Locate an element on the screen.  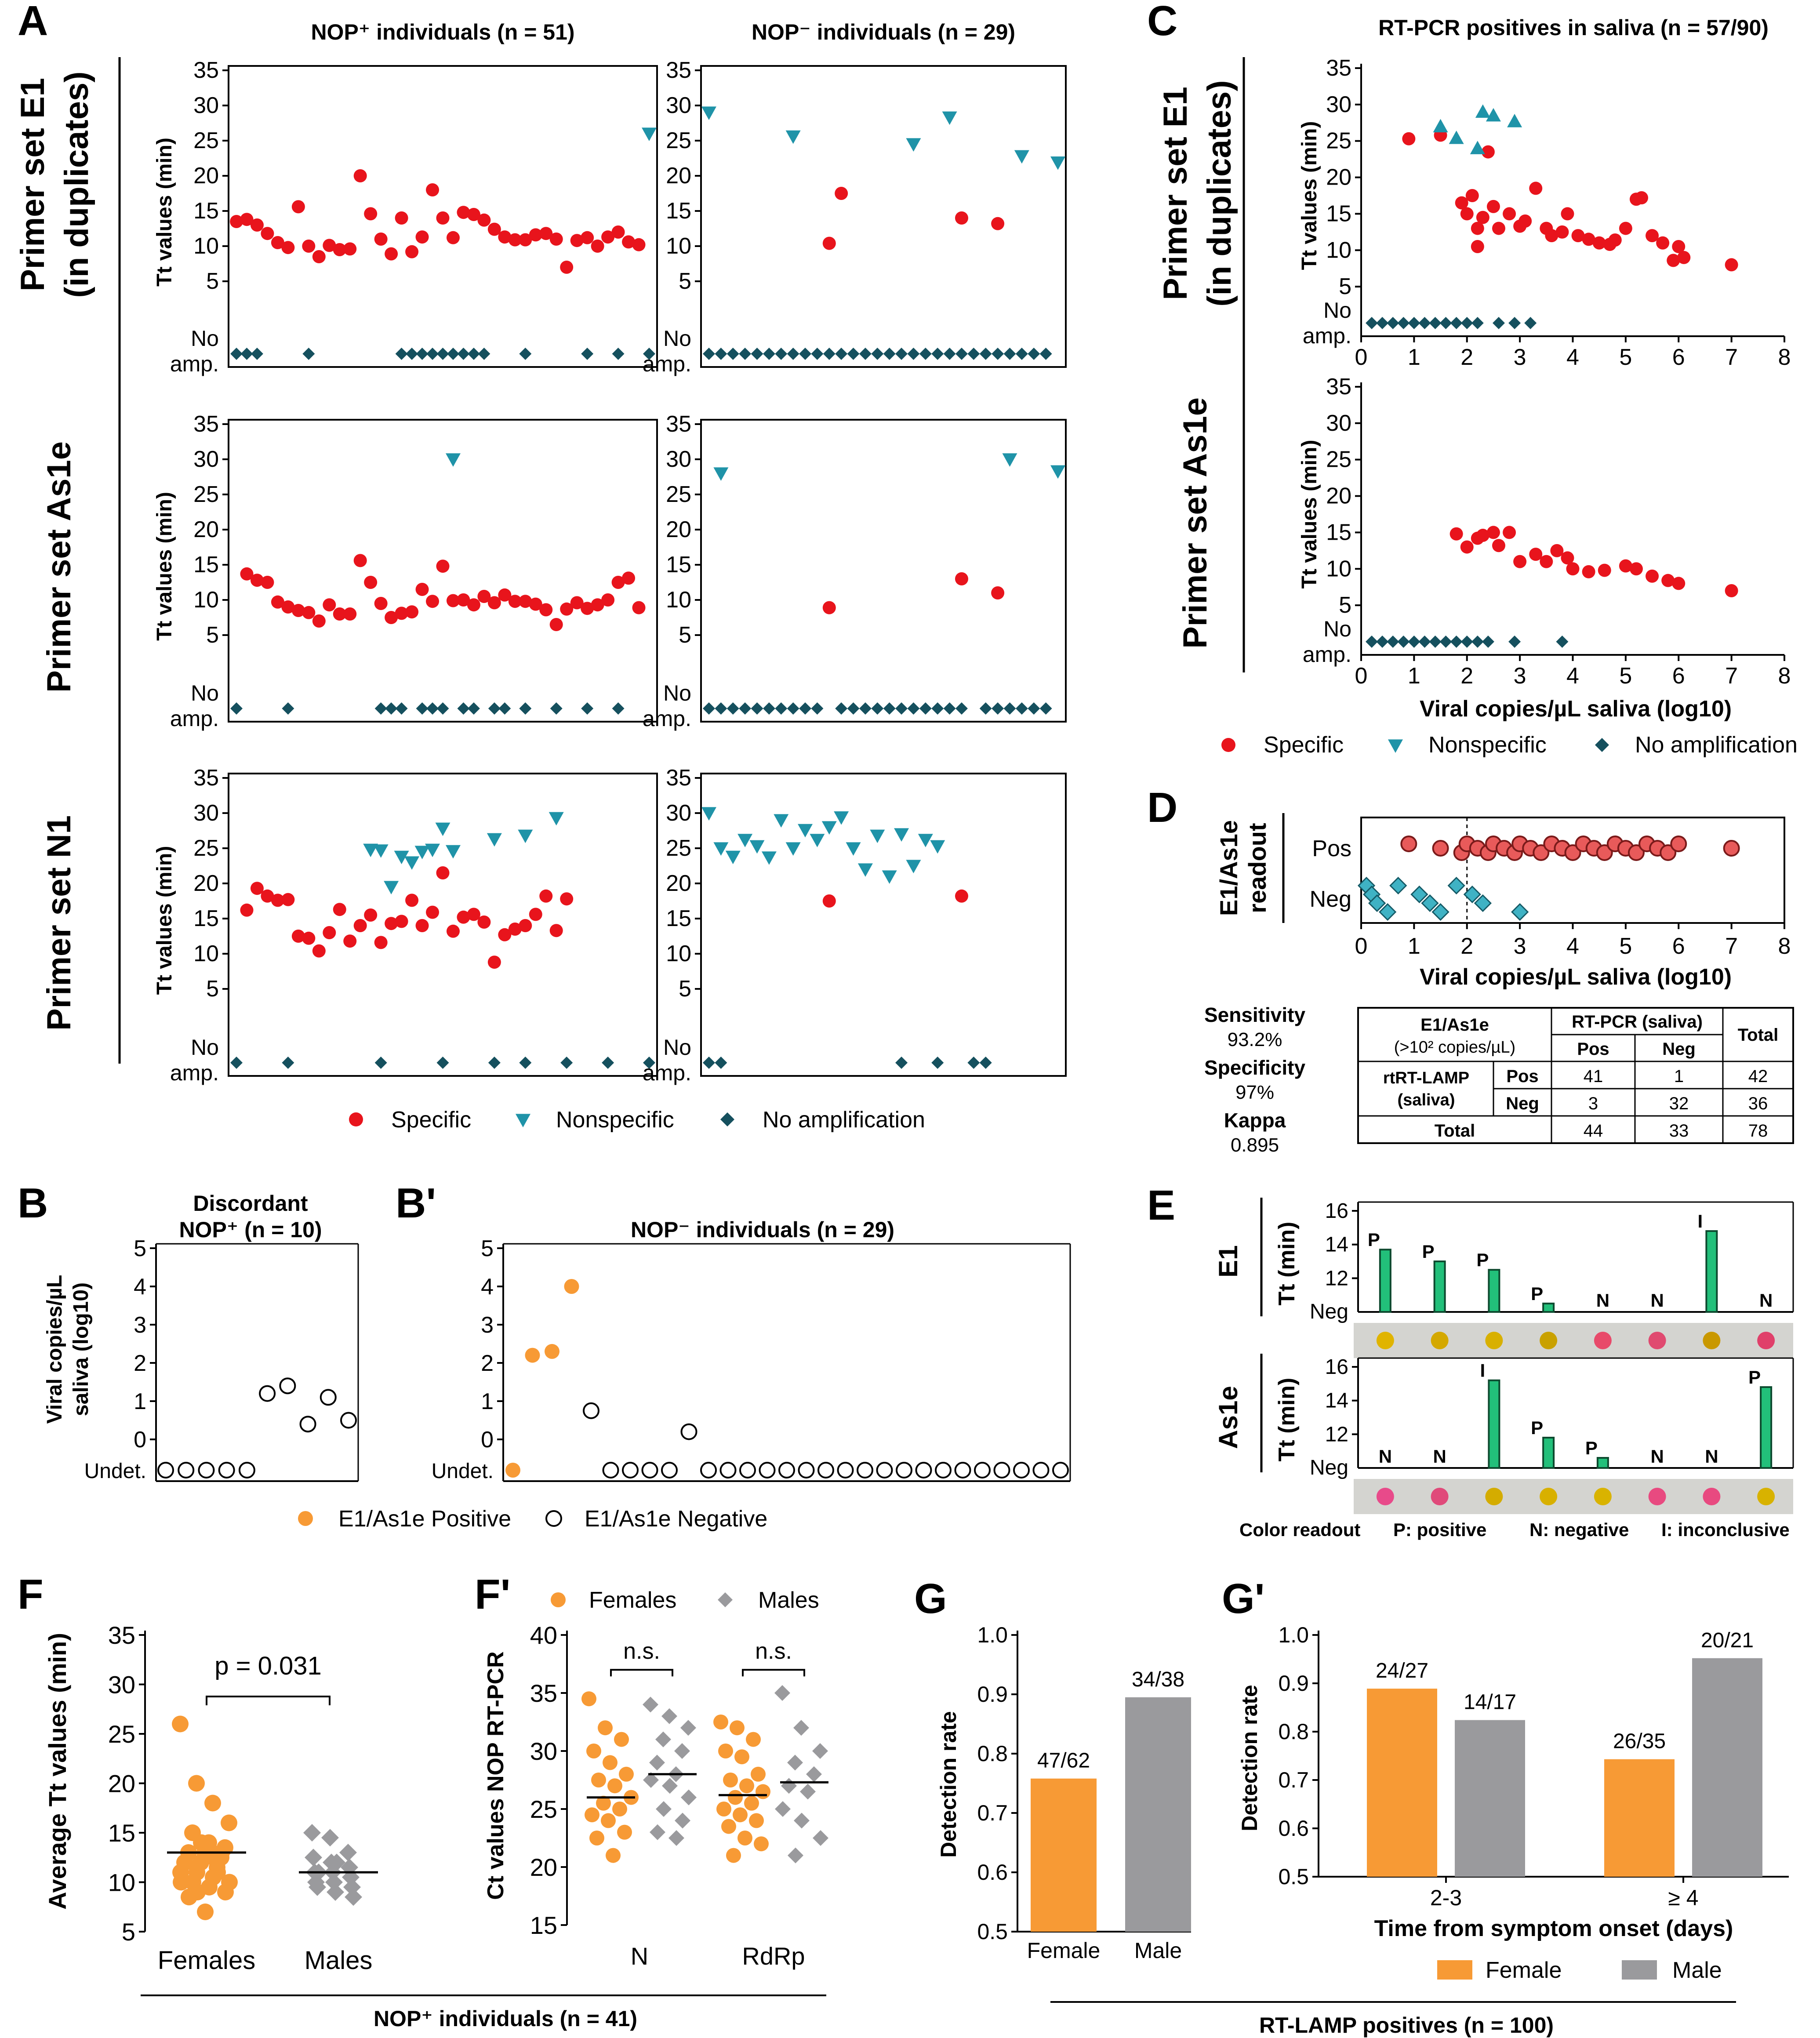
tt-bar is located at coordinates (1494, 1291).